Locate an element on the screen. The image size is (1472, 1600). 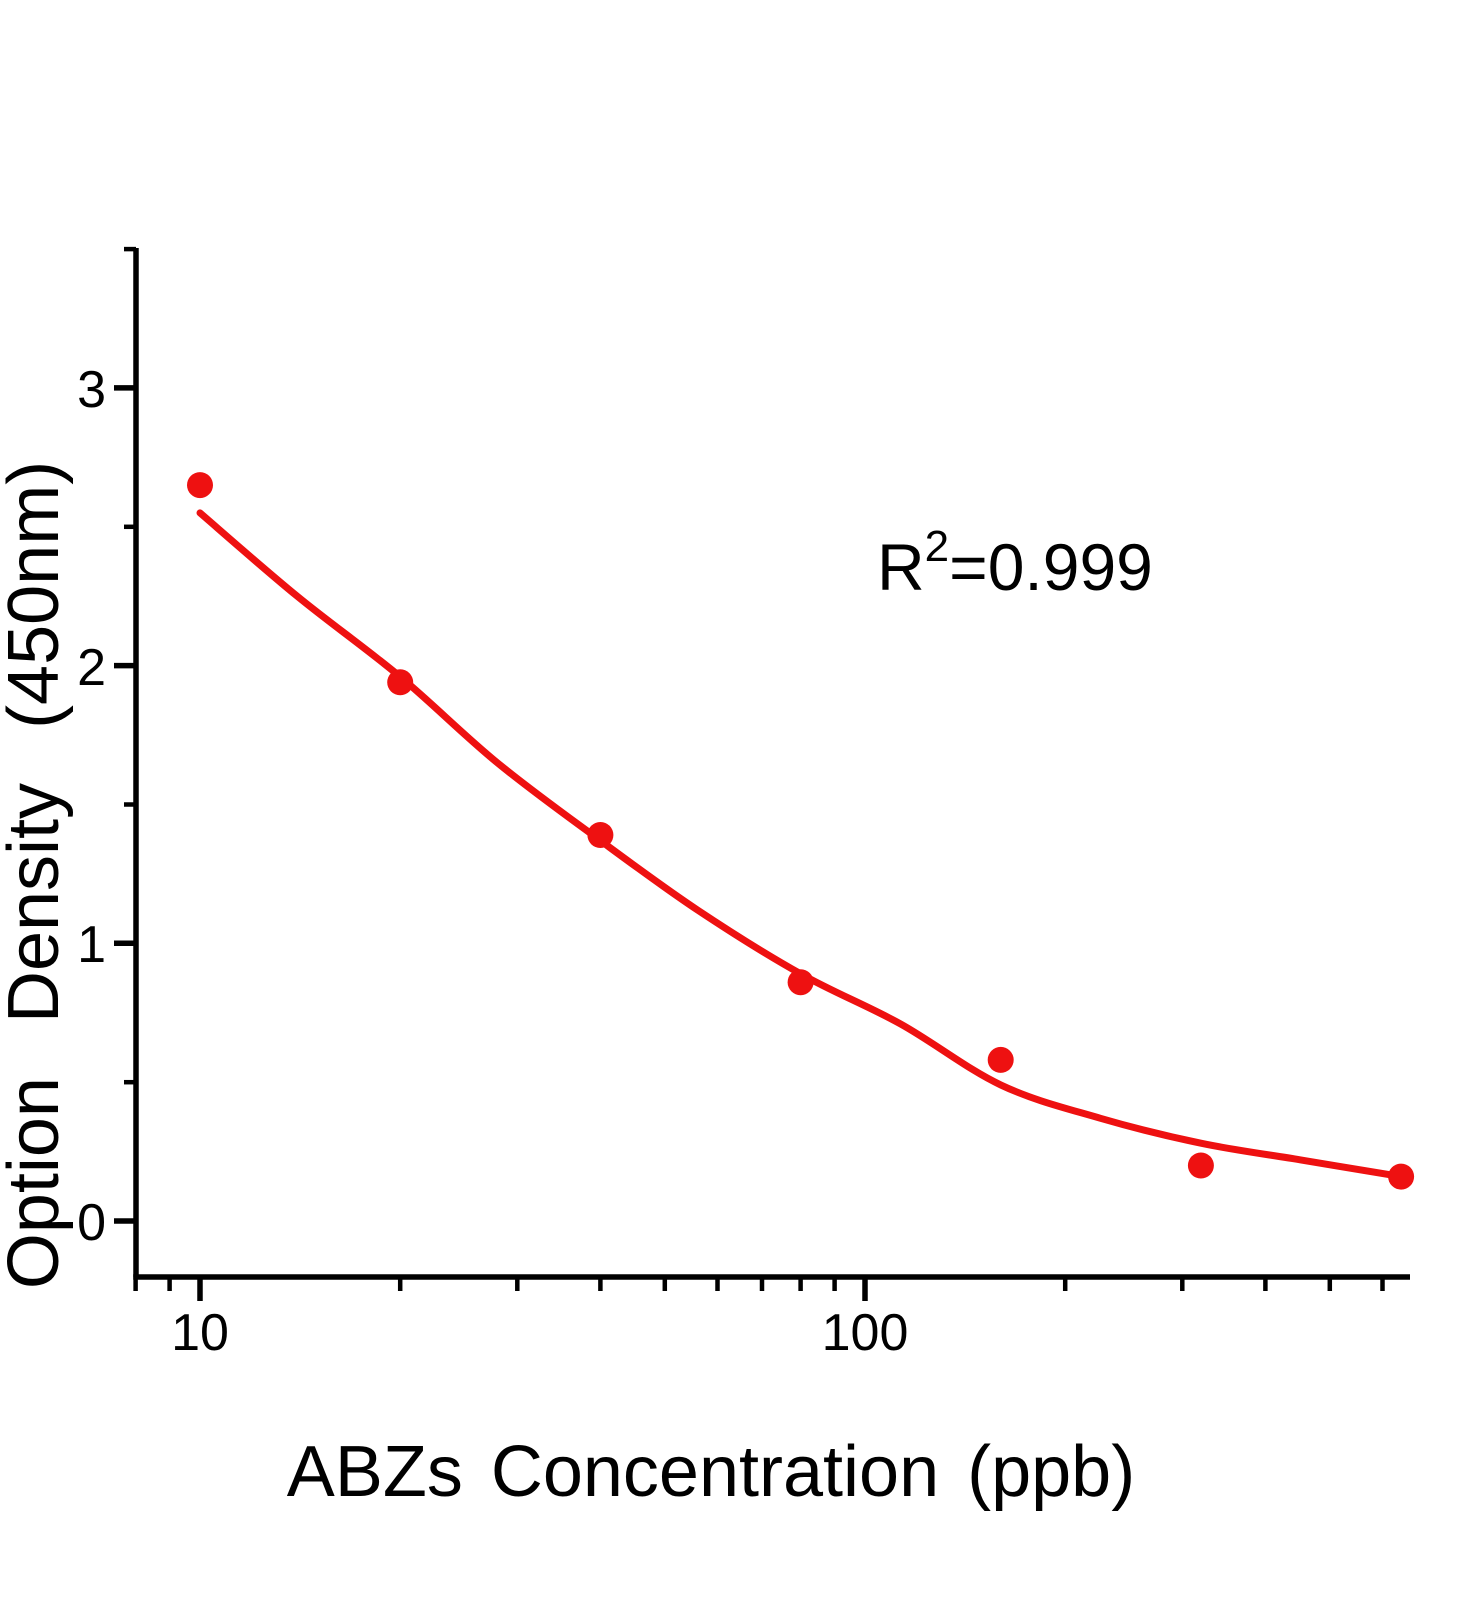
y-tick-label-3: 3 is located at coordinates (91, 390).